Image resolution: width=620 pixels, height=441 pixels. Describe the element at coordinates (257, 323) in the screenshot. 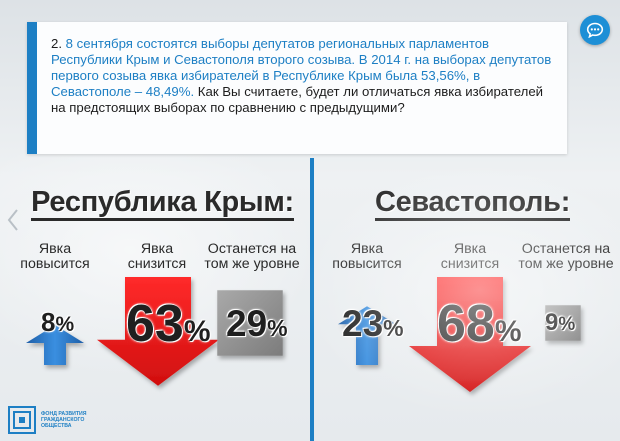

I see `value-label: 29%` at that location.